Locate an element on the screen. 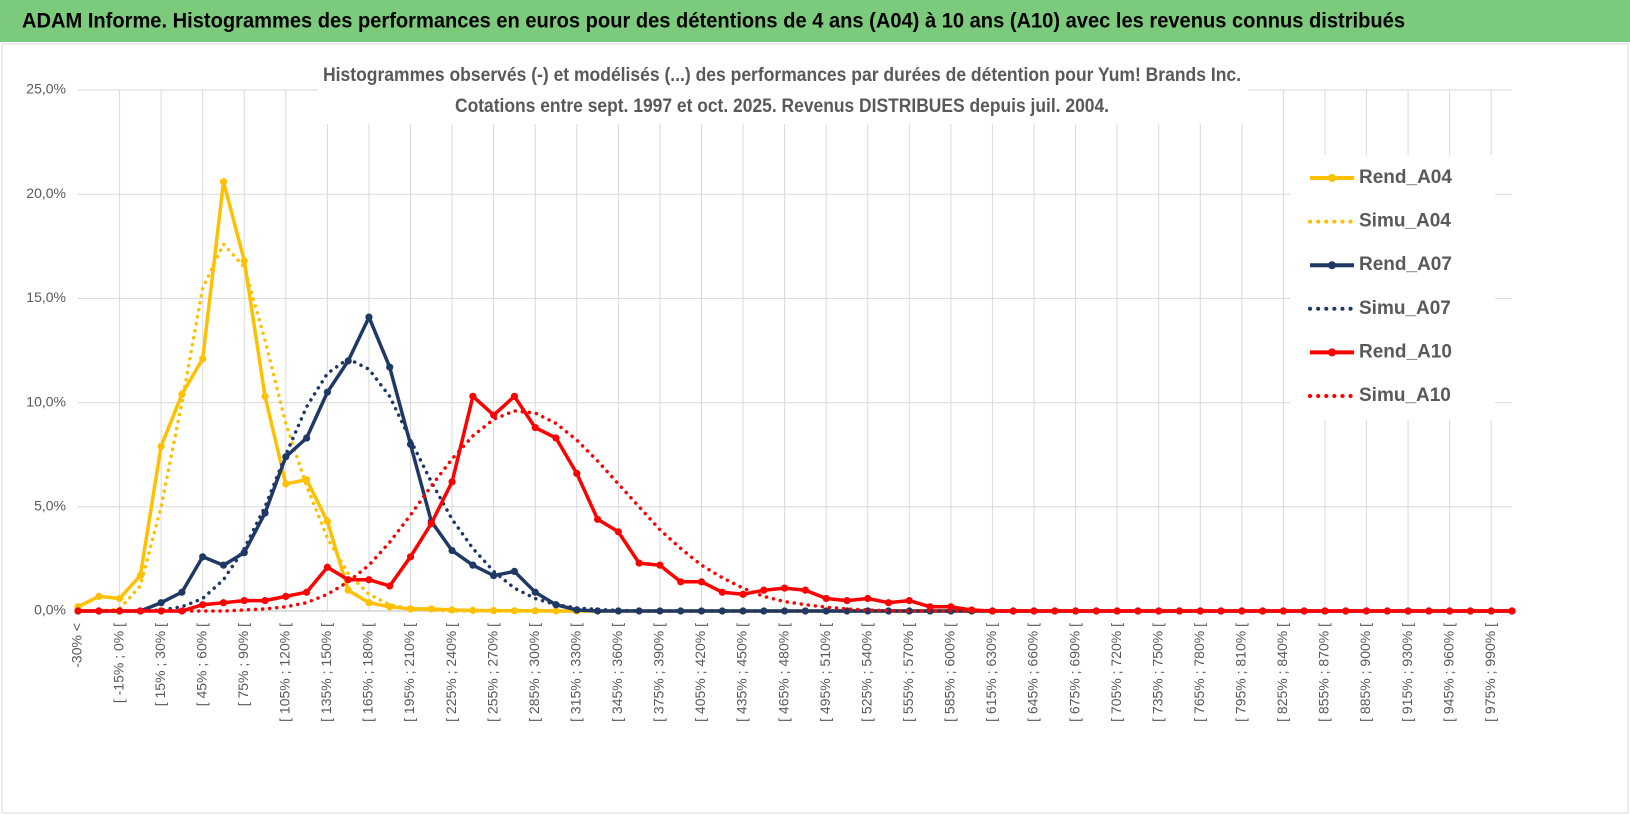 Image resolution: width=1630 pixels, height=815 pixels. x-tick-label: [ 735% ; 750% [ is located at coordinates (1157, 672).